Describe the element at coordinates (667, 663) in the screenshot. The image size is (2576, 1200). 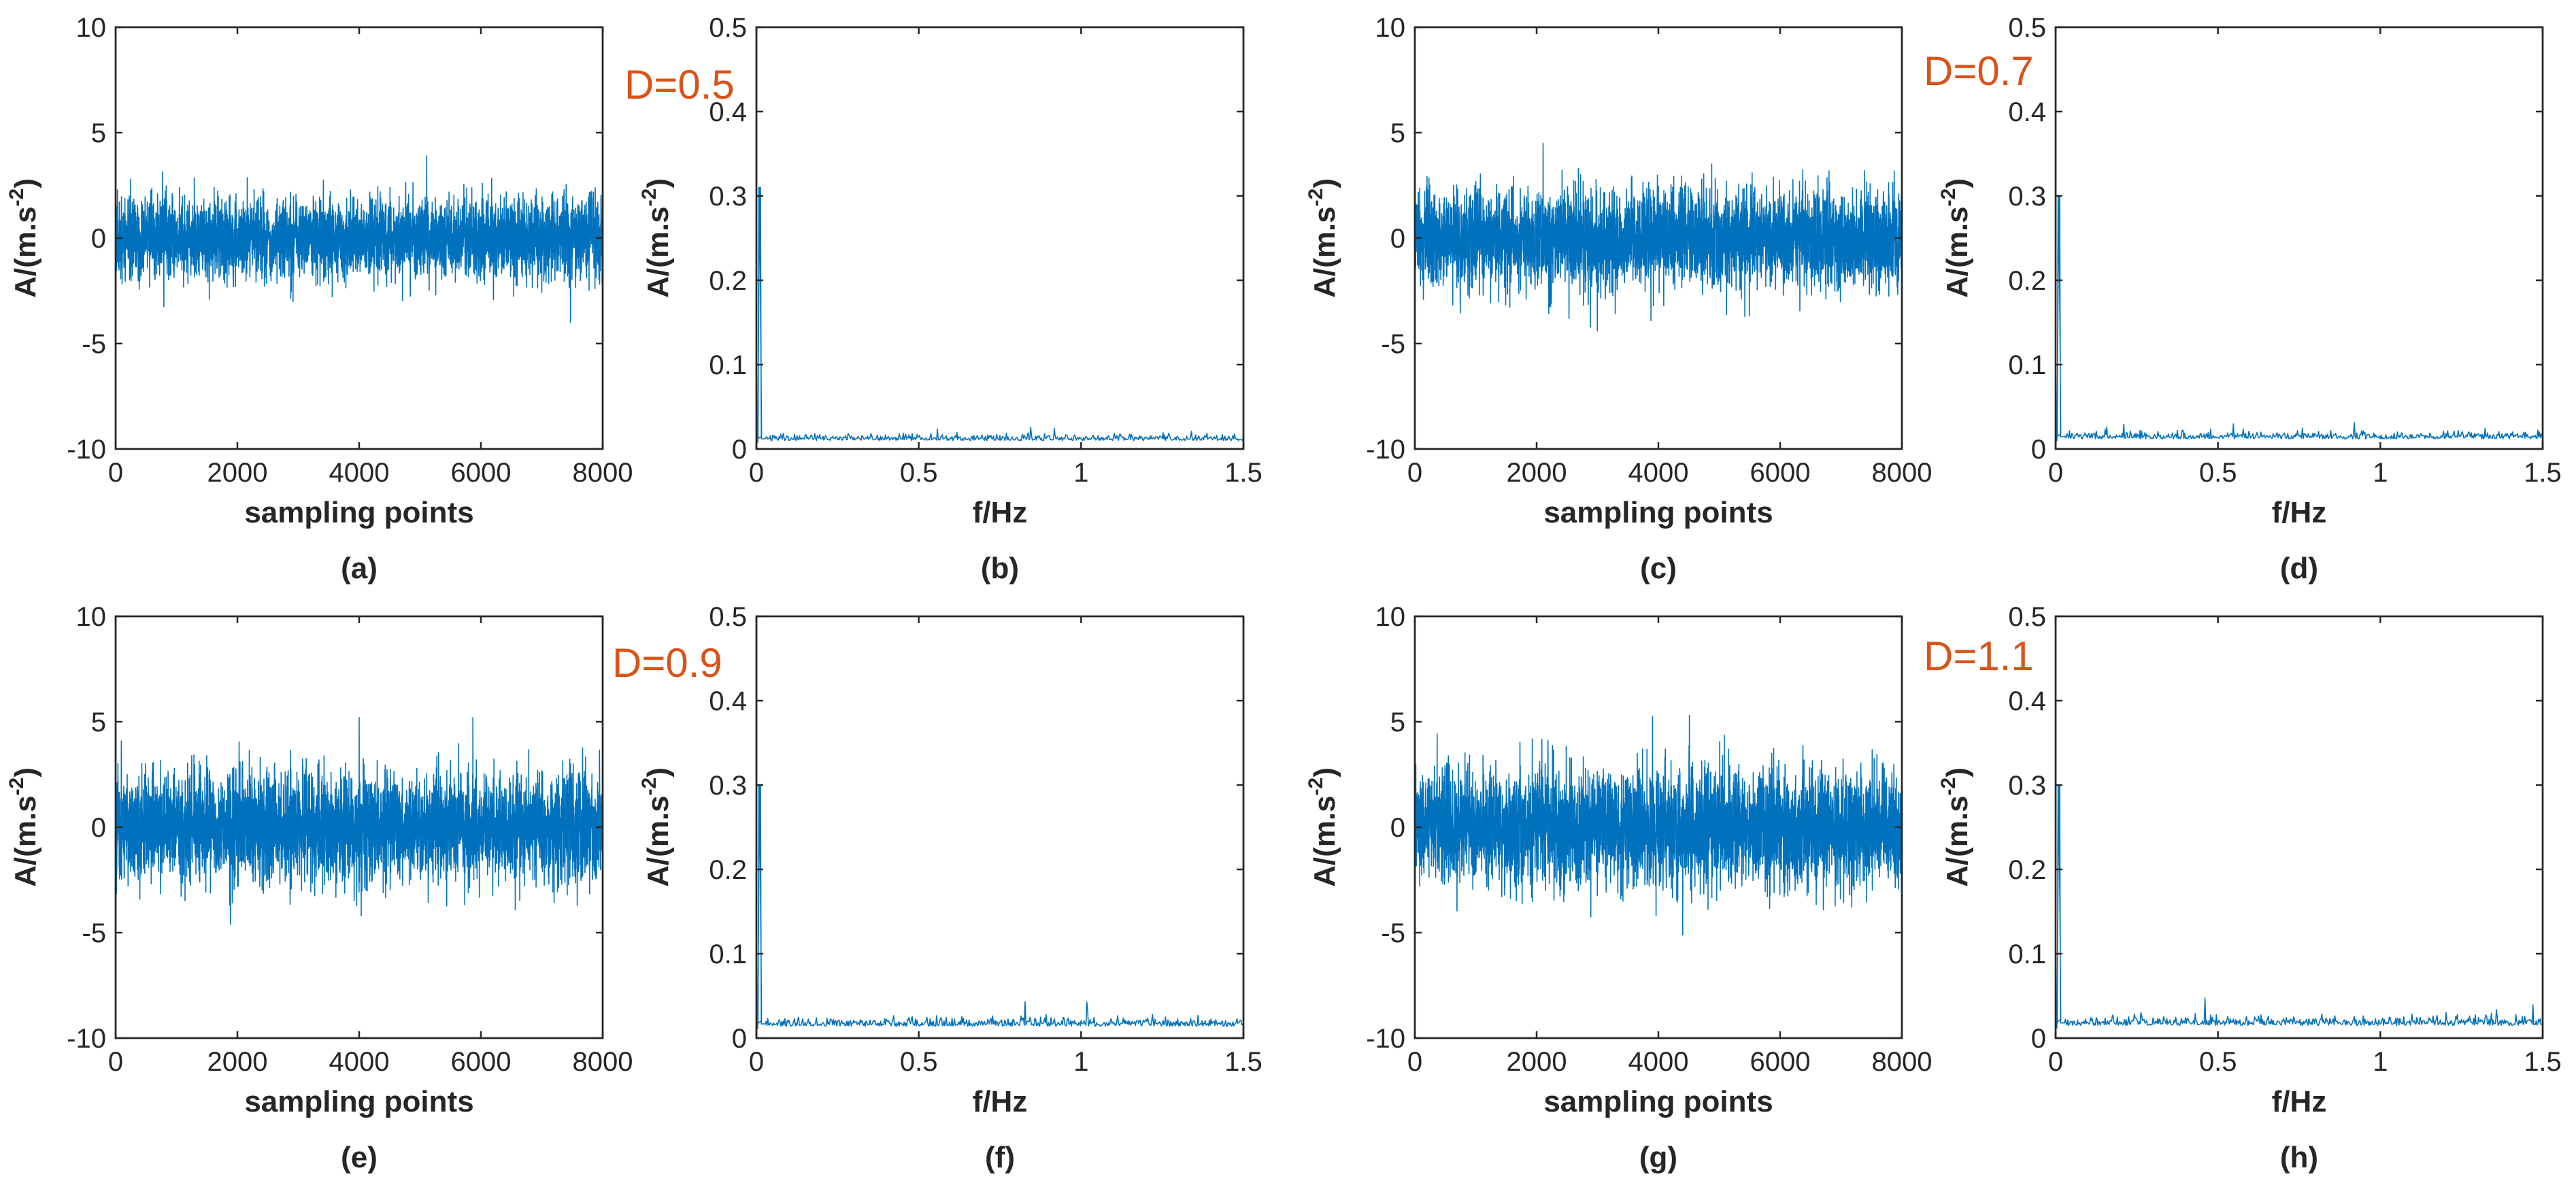
I see `noise-intensity-label: D=0.9` at that location.